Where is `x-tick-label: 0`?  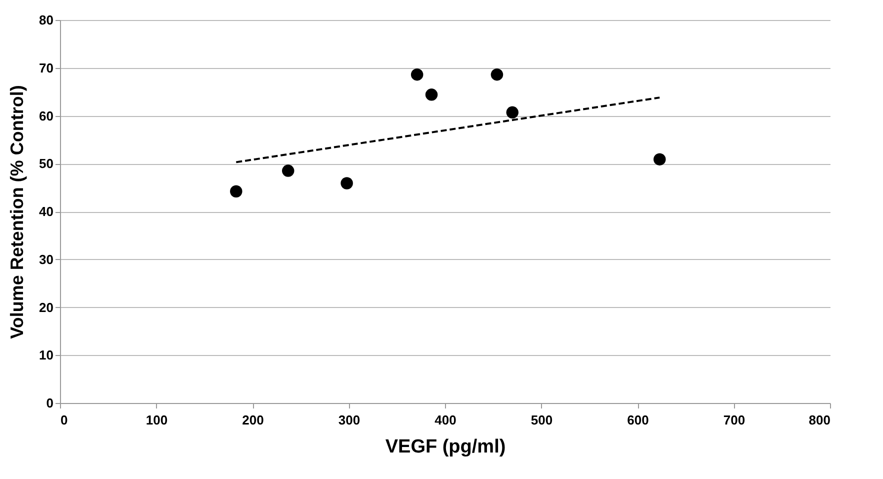 x-tick-label: 0 is located at coordinates (64, 420).